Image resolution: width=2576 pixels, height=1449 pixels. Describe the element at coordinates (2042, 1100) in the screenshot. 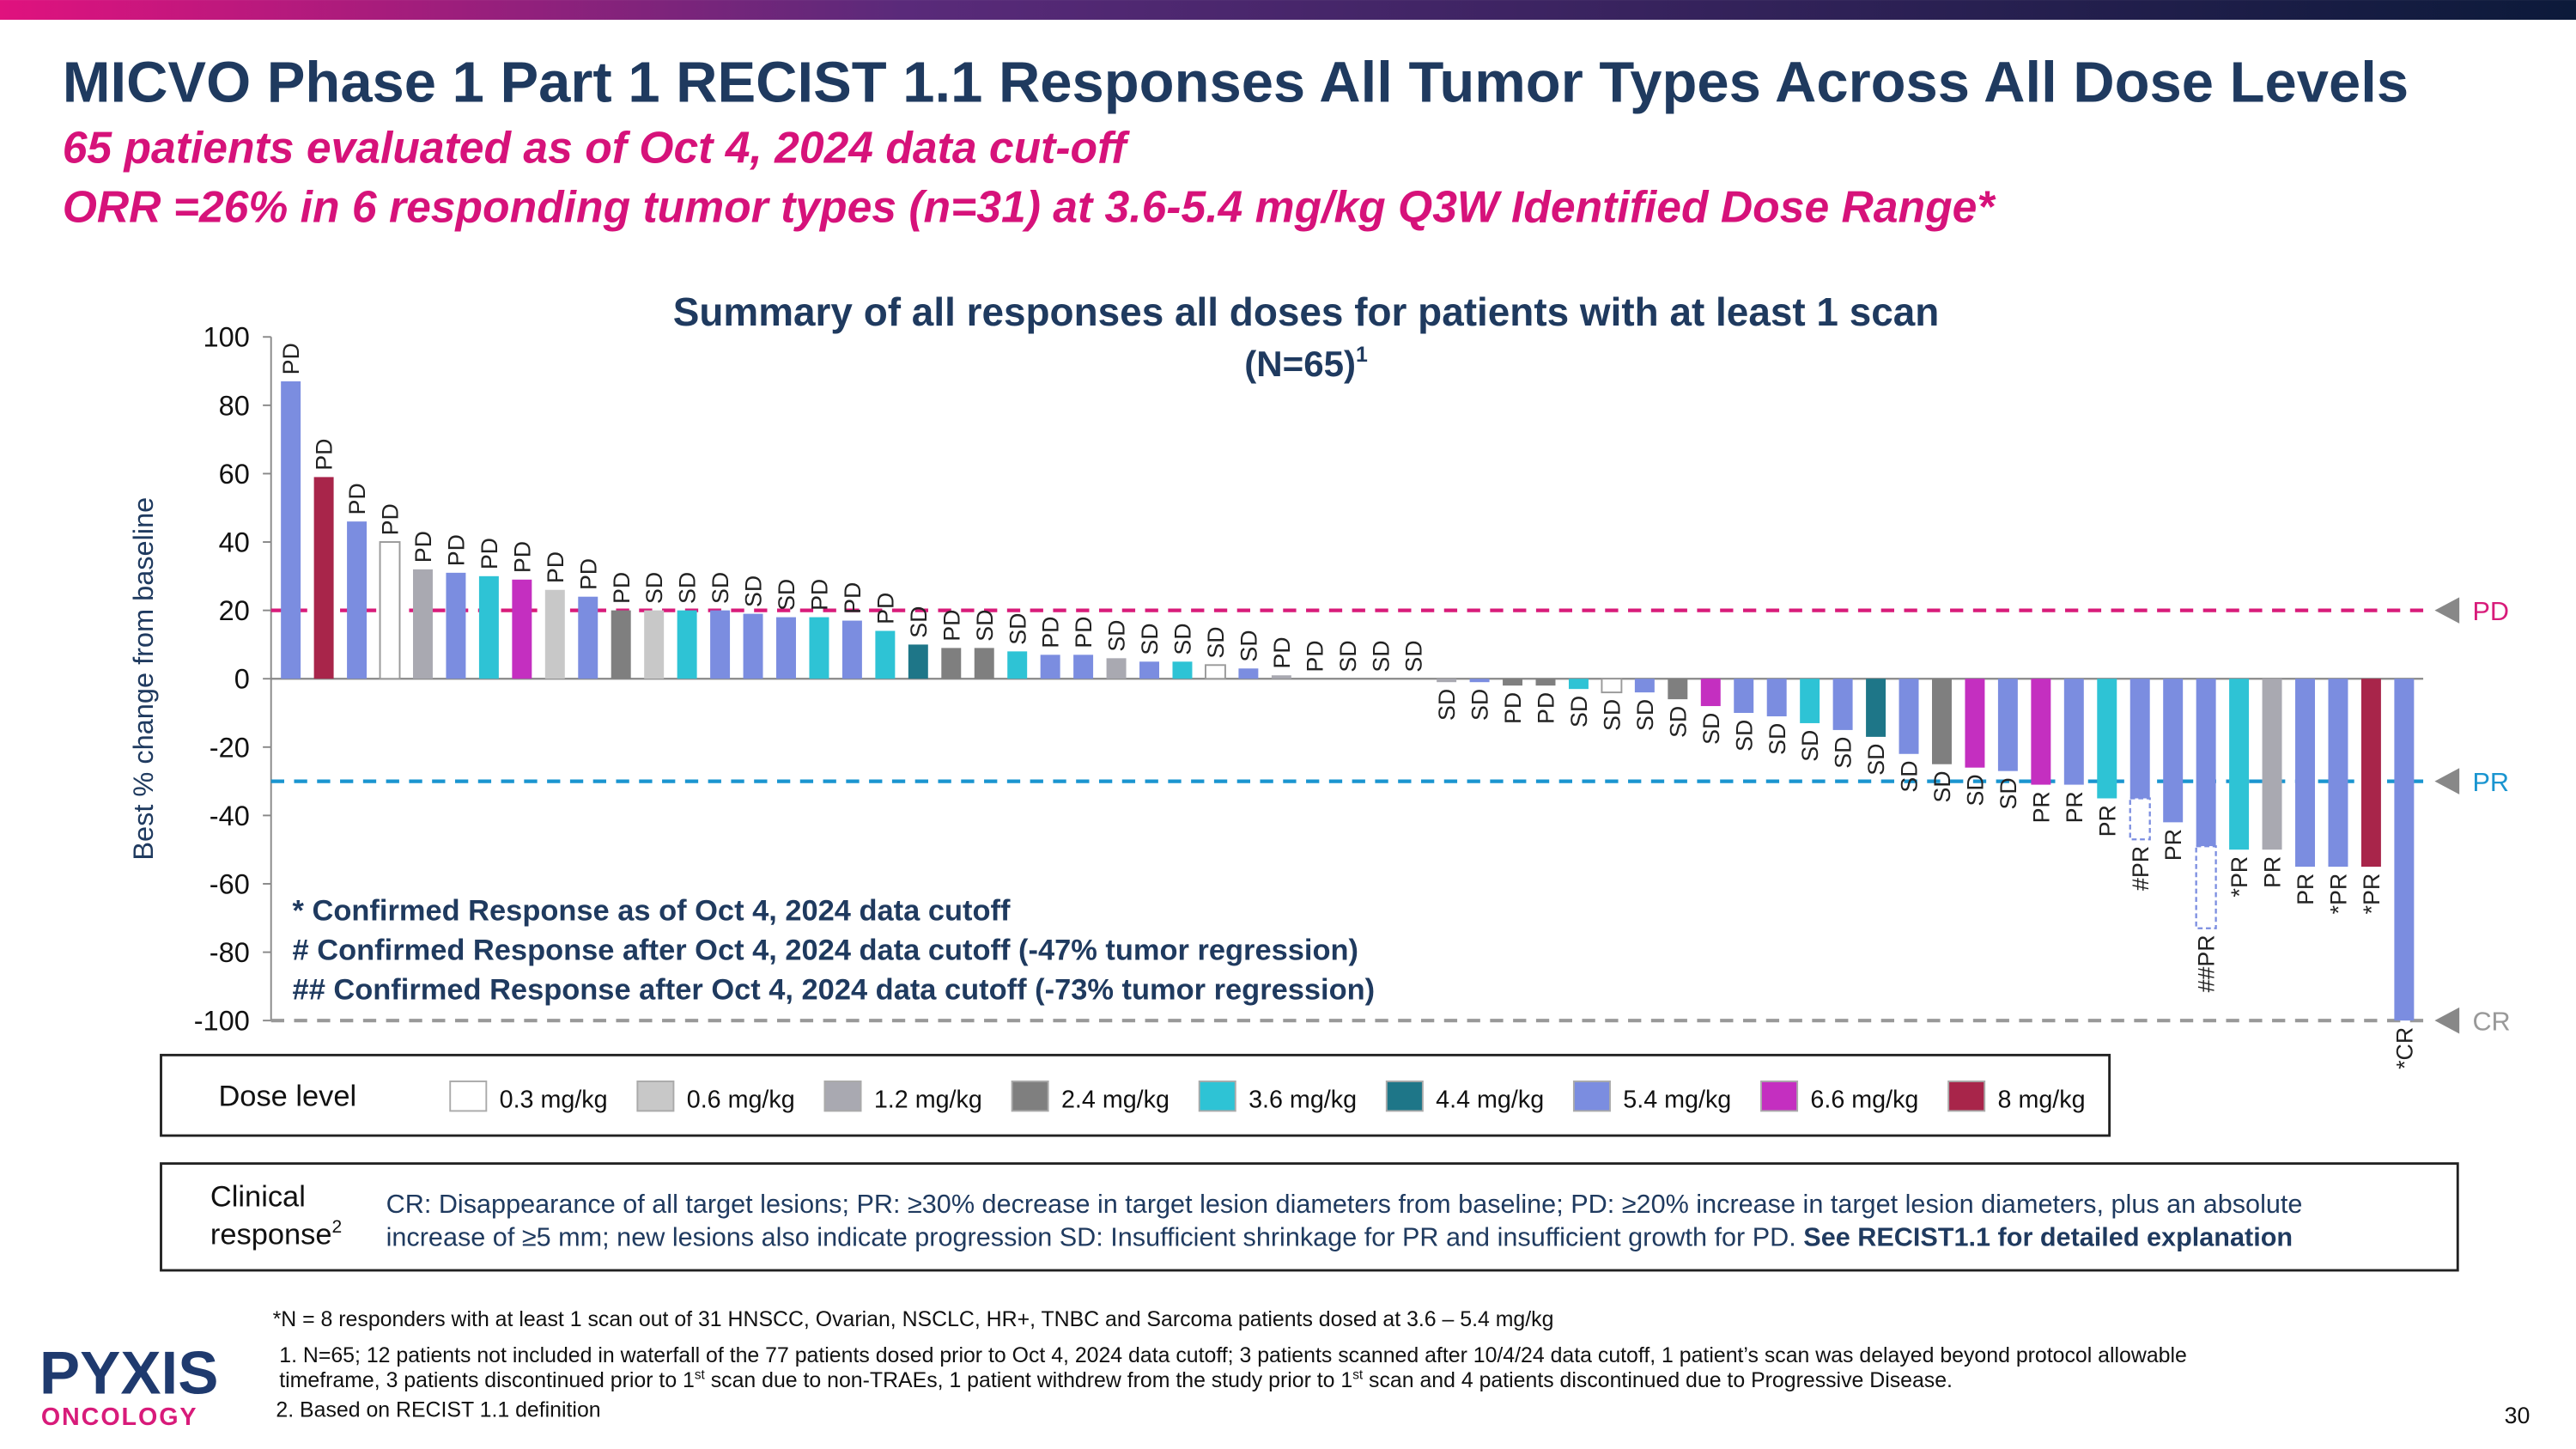

I see `legend-label: 8 mg/kg` at that location.